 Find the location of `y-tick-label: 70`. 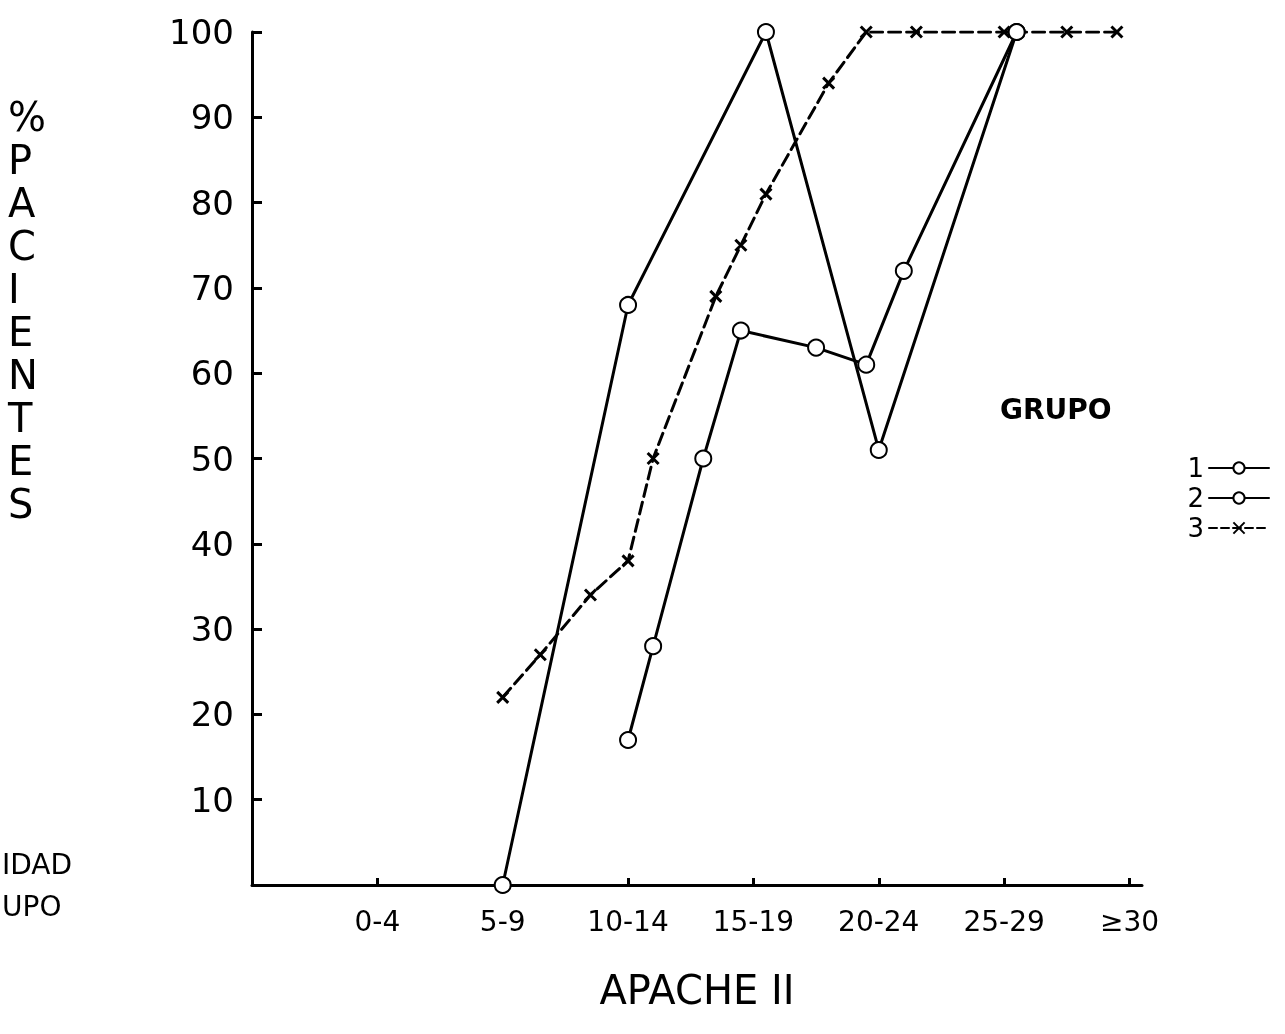

y-tick-label: 70 is located at coordinates (212, 287).